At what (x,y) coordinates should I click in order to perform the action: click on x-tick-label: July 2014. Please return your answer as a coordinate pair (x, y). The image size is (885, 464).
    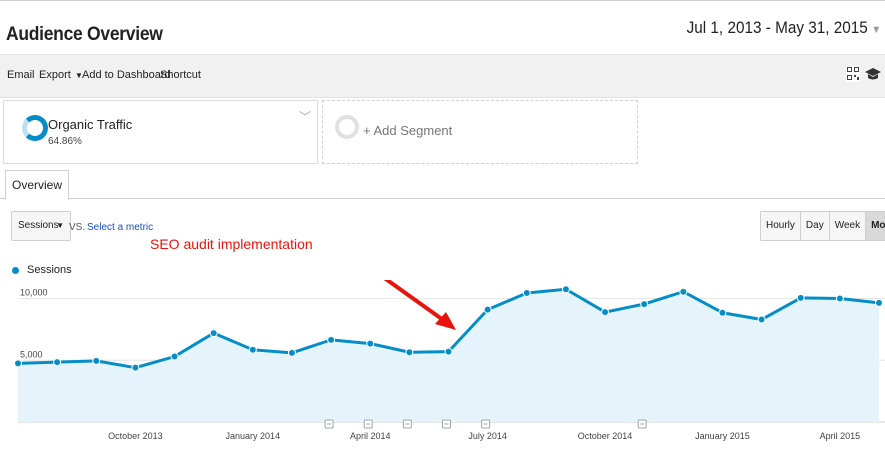
    Looking at the image, I should click on (487, 436).